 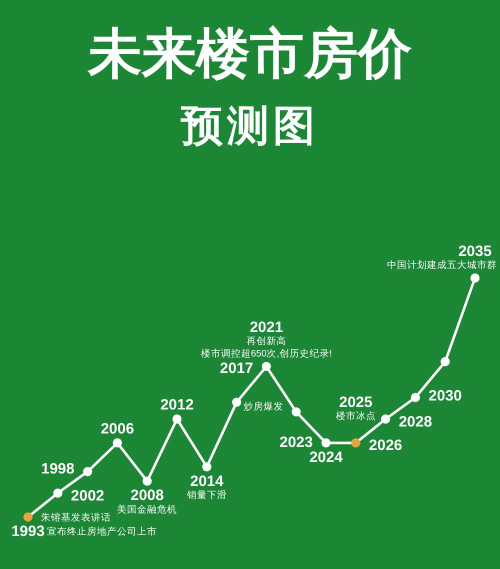 I want to click on category-label: 2002, so click(x=87, y=496).